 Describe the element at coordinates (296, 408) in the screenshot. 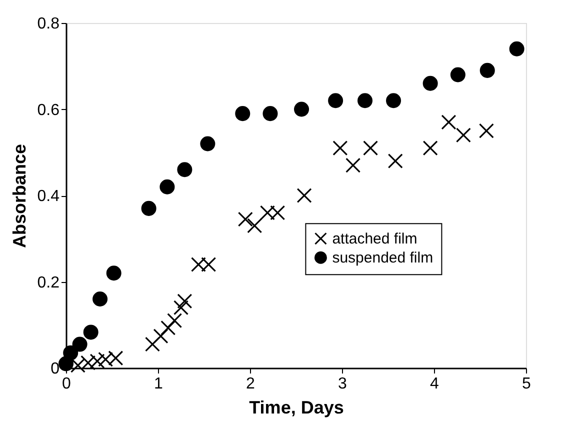

I see `x-axis-title: Time, Days` at that location.